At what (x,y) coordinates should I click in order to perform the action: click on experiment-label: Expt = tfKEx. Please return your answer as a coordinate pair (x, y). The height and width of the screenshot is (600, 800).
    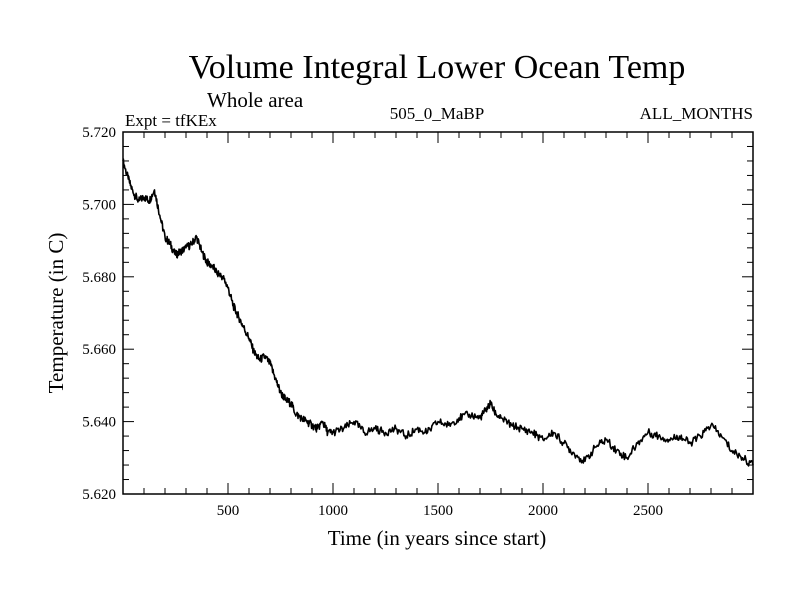
    Looking at the image, I should click on (171, 120).